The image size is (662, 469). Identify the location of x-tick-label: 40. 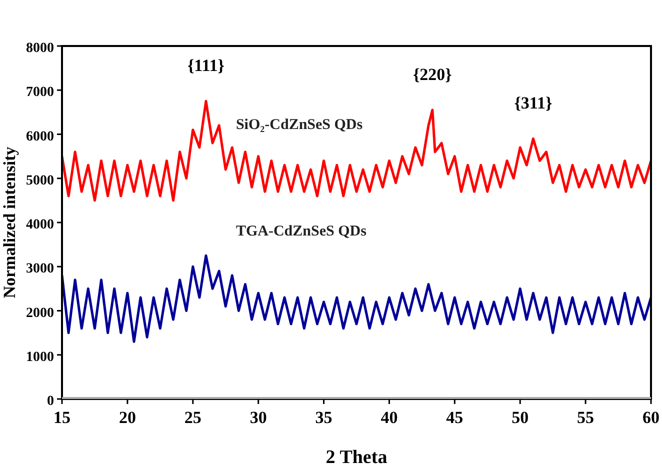
(389, 417).